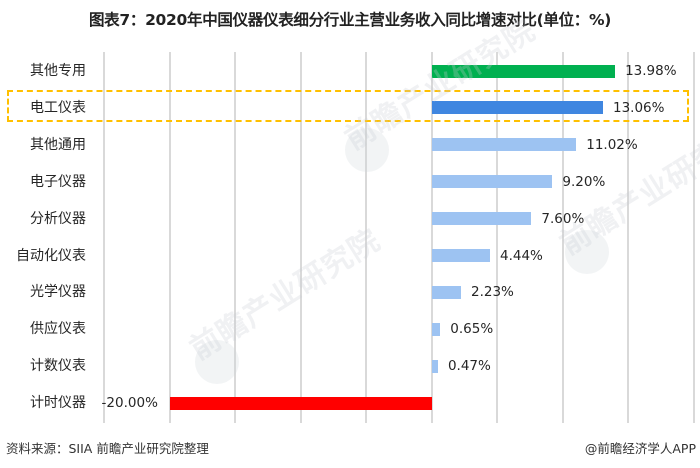  Describe the element at coordinates (58, 292) in the screenshot. I see `category-label: 光学仪器` at that location.